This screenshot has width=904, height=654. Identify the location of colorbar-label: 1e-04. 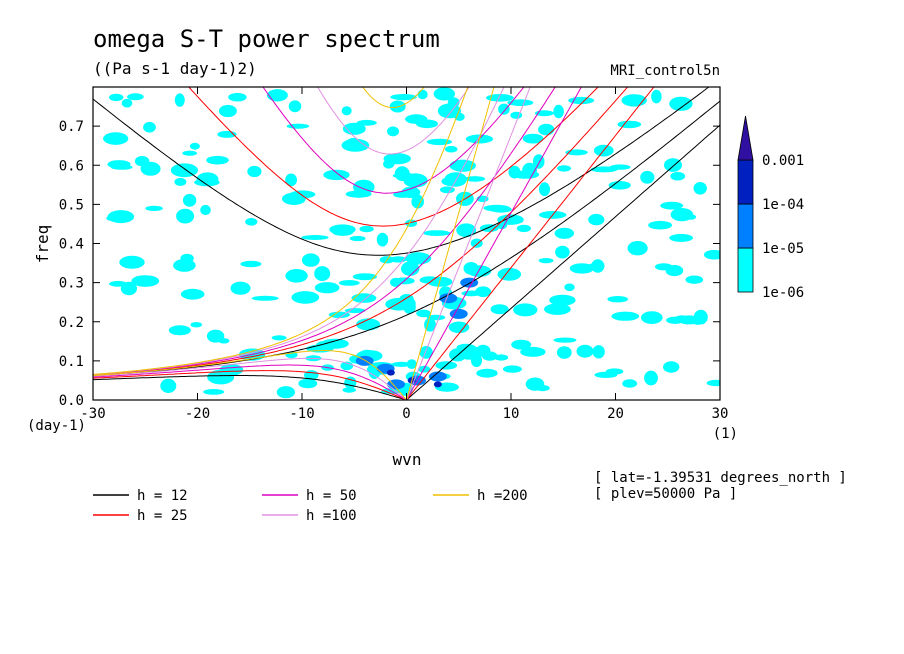
(783, 205).